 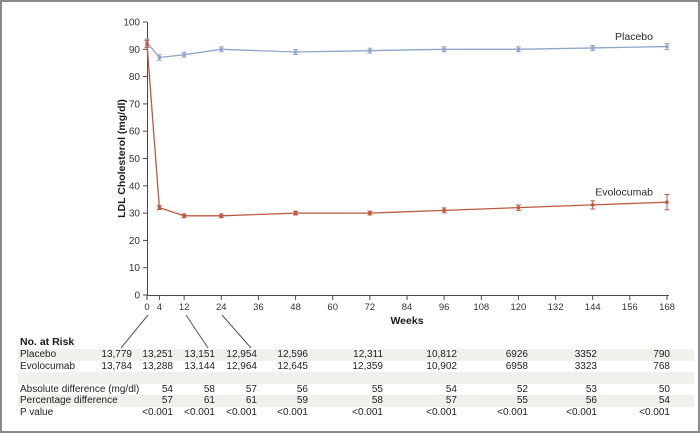 I want to click on table-cell: 13,288, so click(x=157, y=366).